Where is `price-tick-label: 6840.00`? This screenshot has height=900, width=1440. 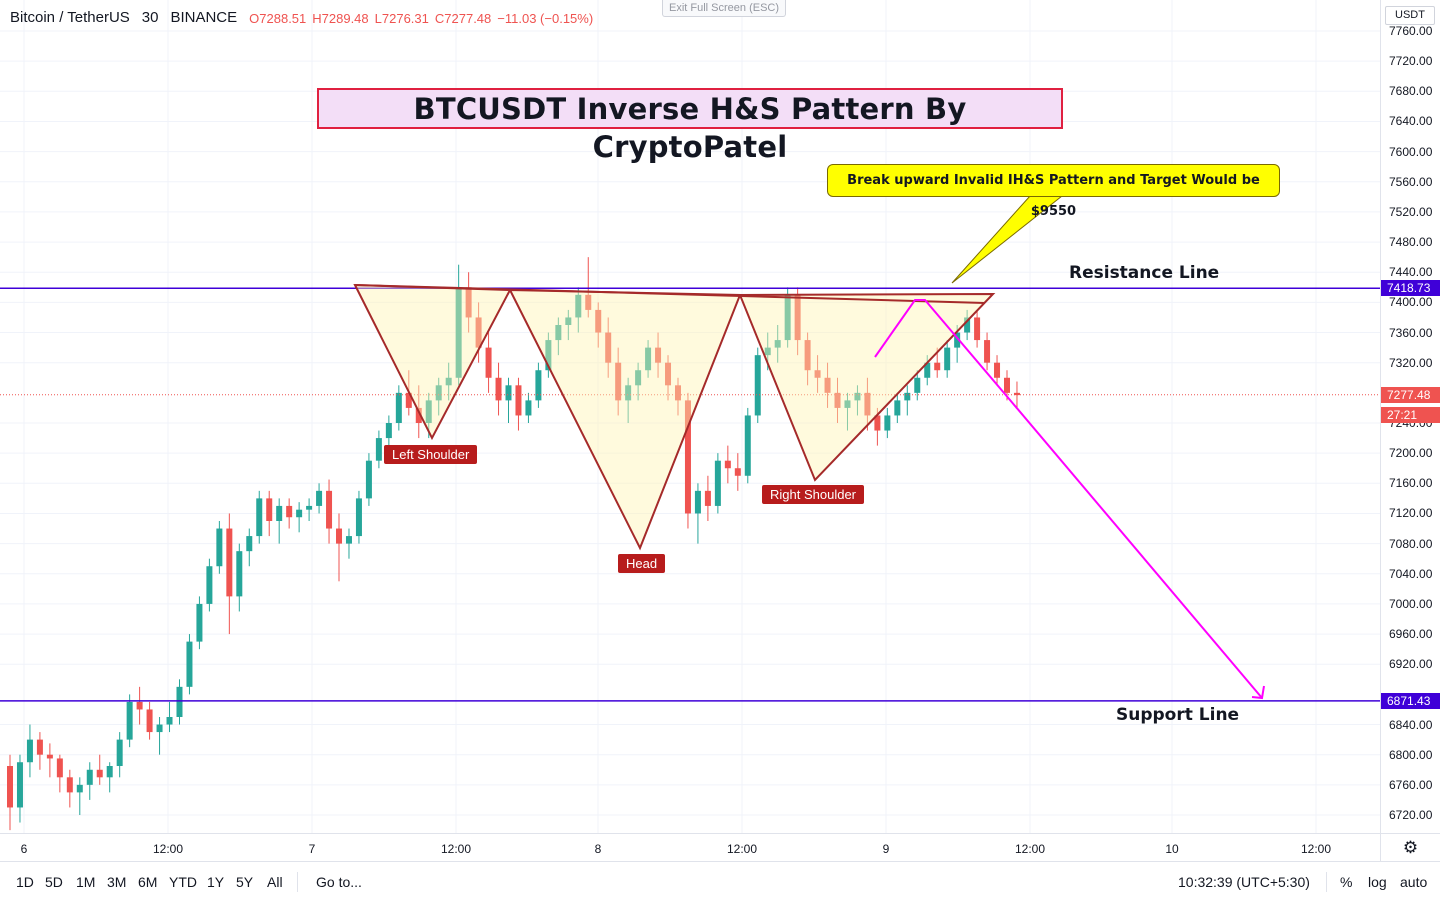
price-tick-label: 6840.00 is located at coordinates (1411, 724).